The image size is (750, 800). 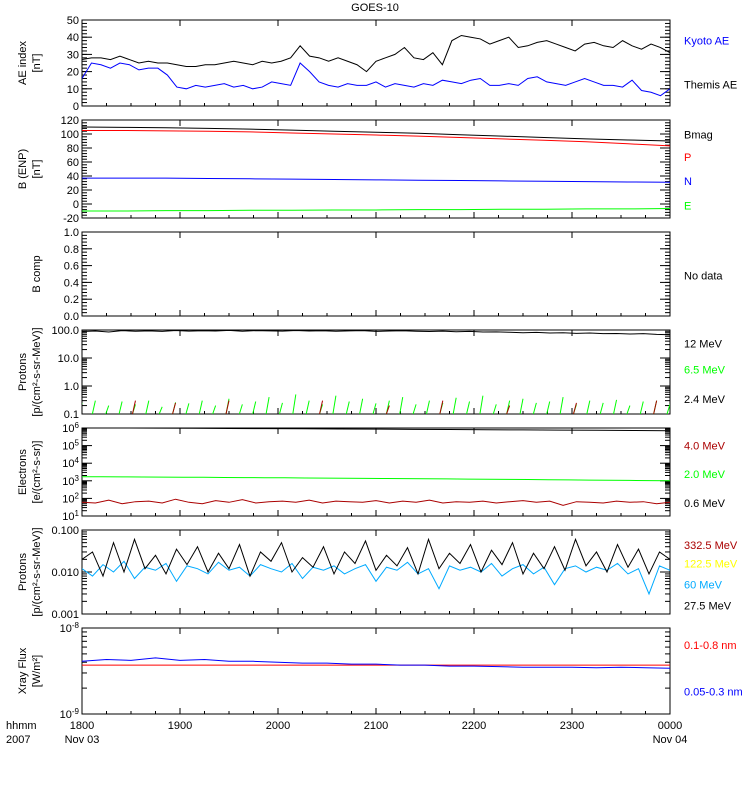 I want to click on y-tick-label: 0.100, so click(x=65, y=531).